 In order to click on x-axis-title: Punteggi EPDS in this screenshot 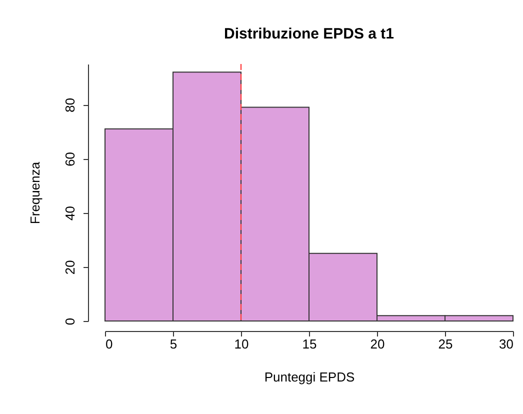, I will do `click(309, 377)`.